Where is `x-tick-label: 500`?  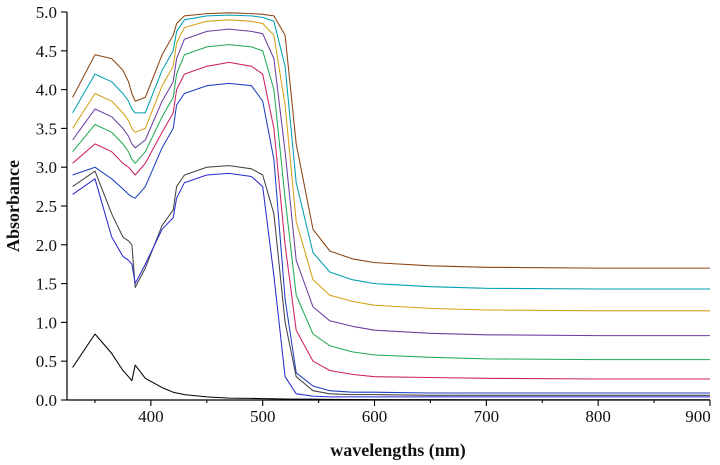 x-tick-label: 500 is located at coordinates (263, 416).